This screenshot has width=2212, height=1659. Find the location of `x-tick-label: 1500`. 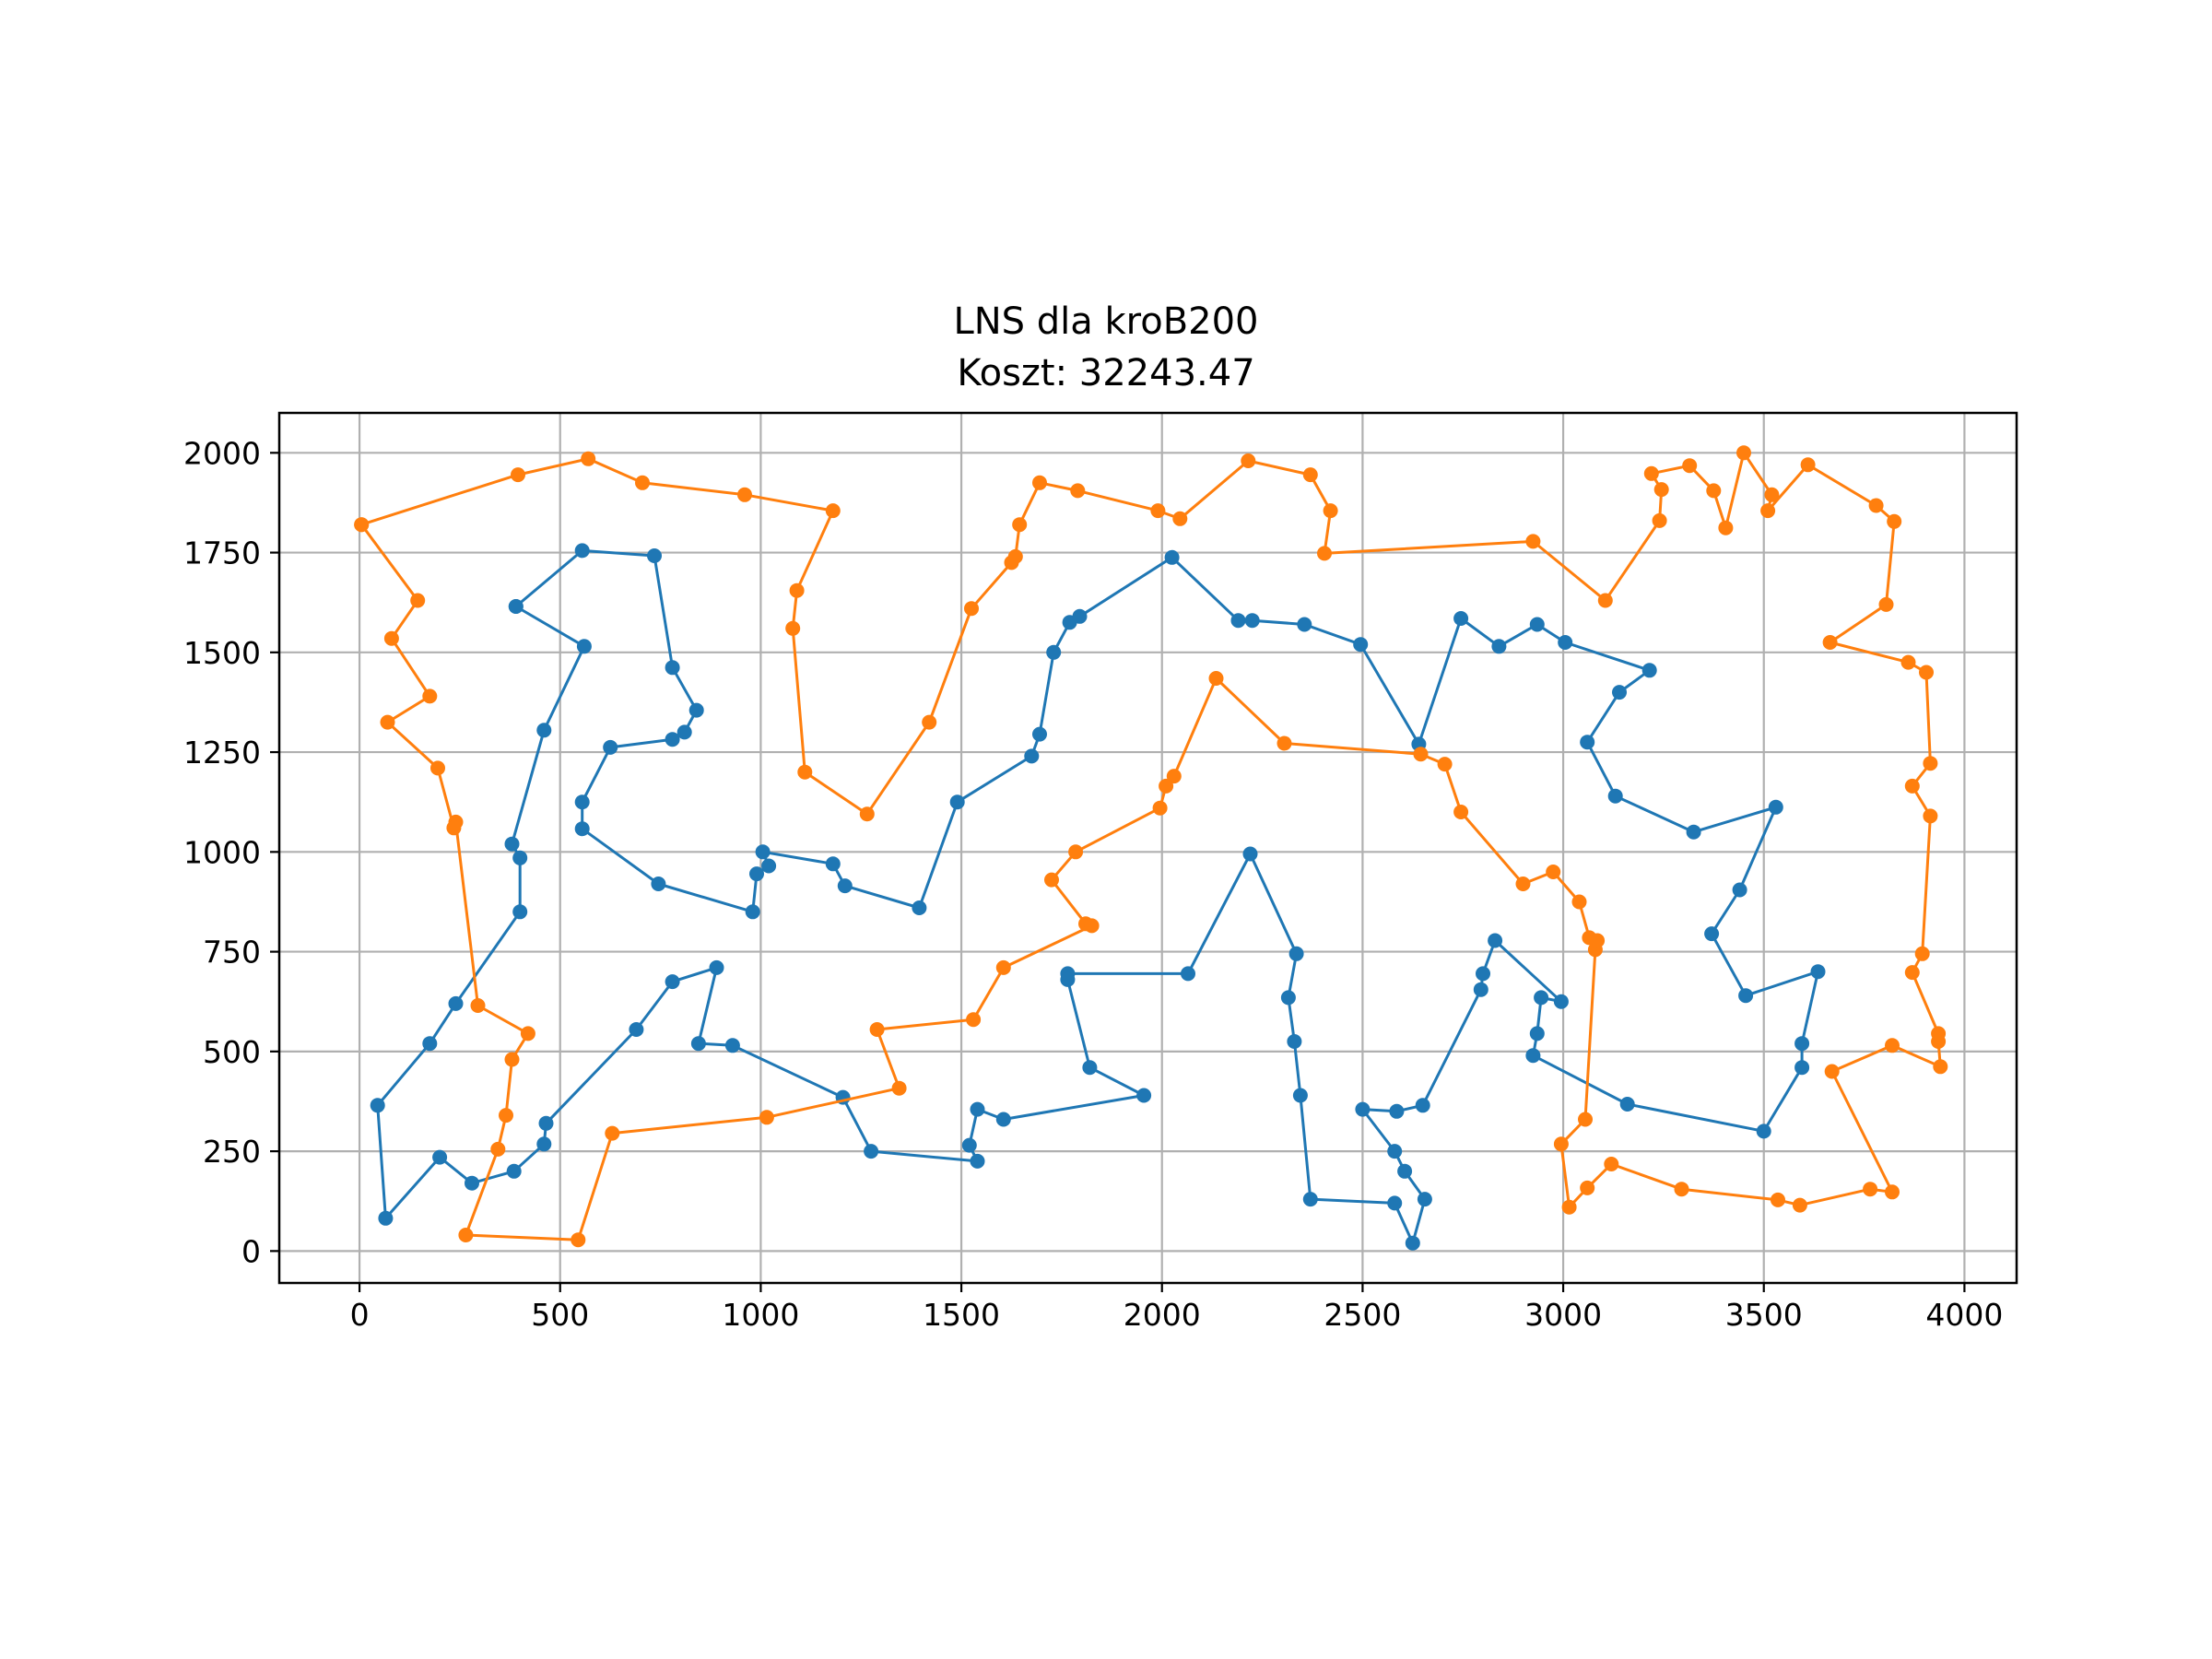

x-tick-label: 1500 is located at coordinates (961, 1315).